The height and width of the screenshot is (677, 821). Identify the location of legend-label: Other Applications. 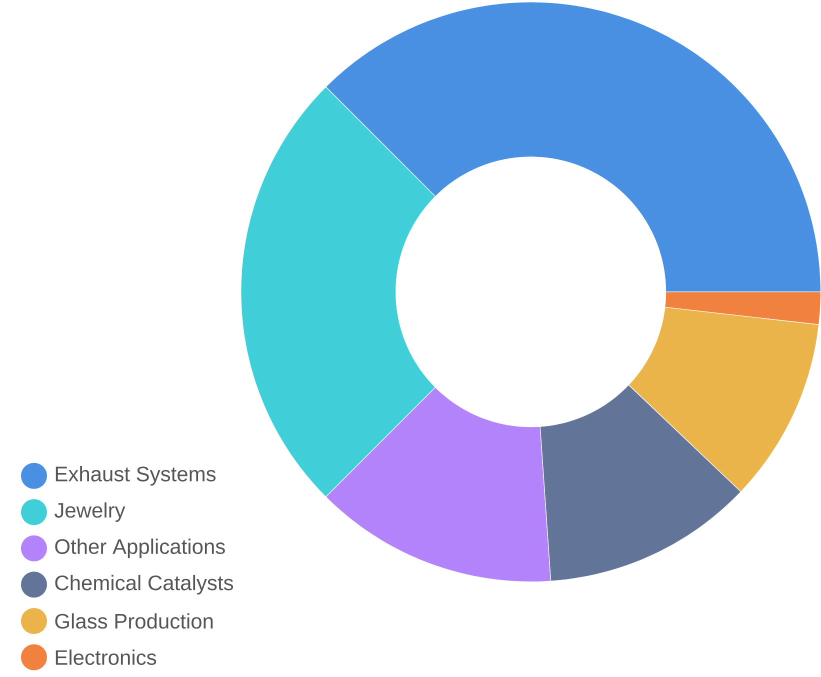
(140, 548).